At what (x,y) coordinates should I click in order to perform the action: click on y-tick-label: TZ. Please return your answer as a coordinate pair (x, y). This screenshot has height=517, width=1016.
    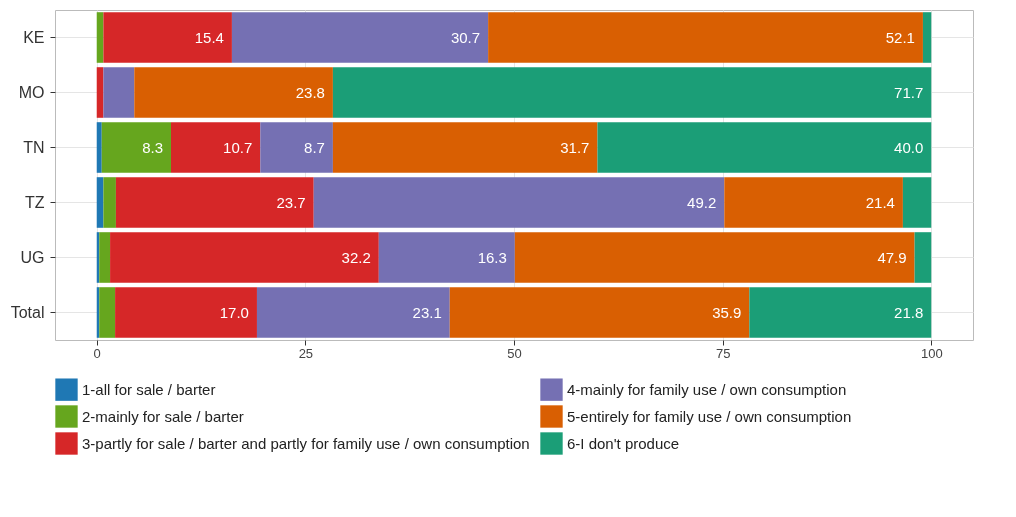
    Looking at the image, I should click on (34, 202).